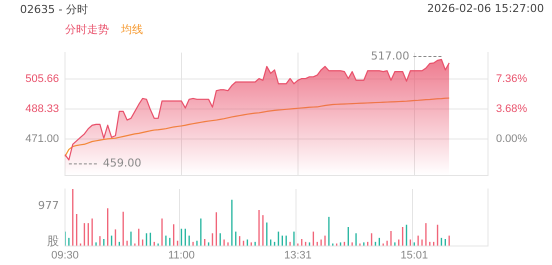 This screenshot has height=265, width=552. I want to click on x-tick-label: 13:31, so click(298, 255).